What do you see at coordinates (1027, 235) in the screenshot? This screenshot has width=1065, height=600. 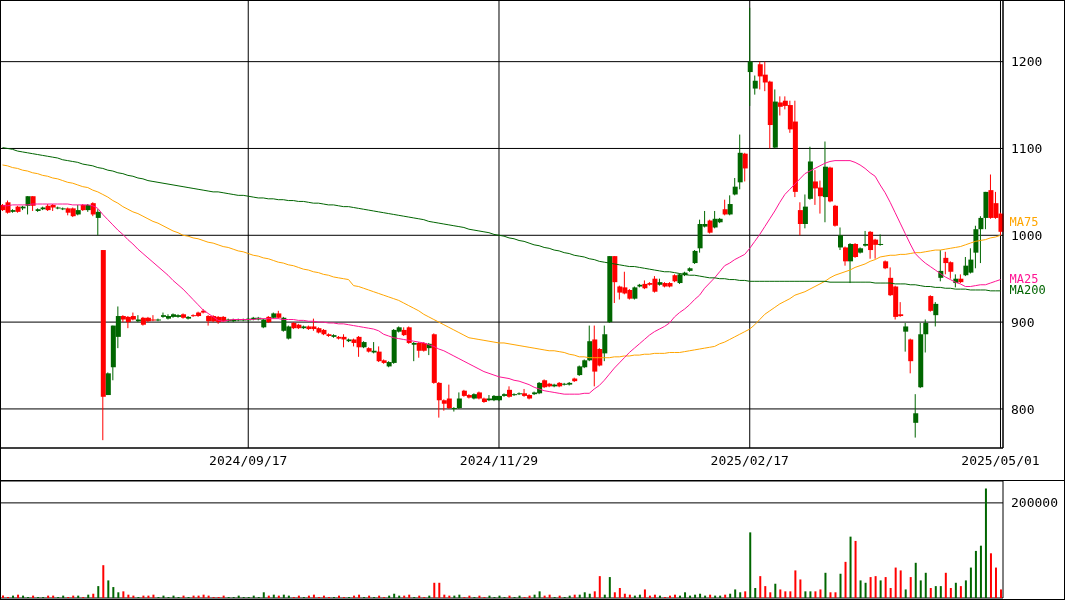 I see `y-tick-label: 1000` at bounding box center [1027, 235].